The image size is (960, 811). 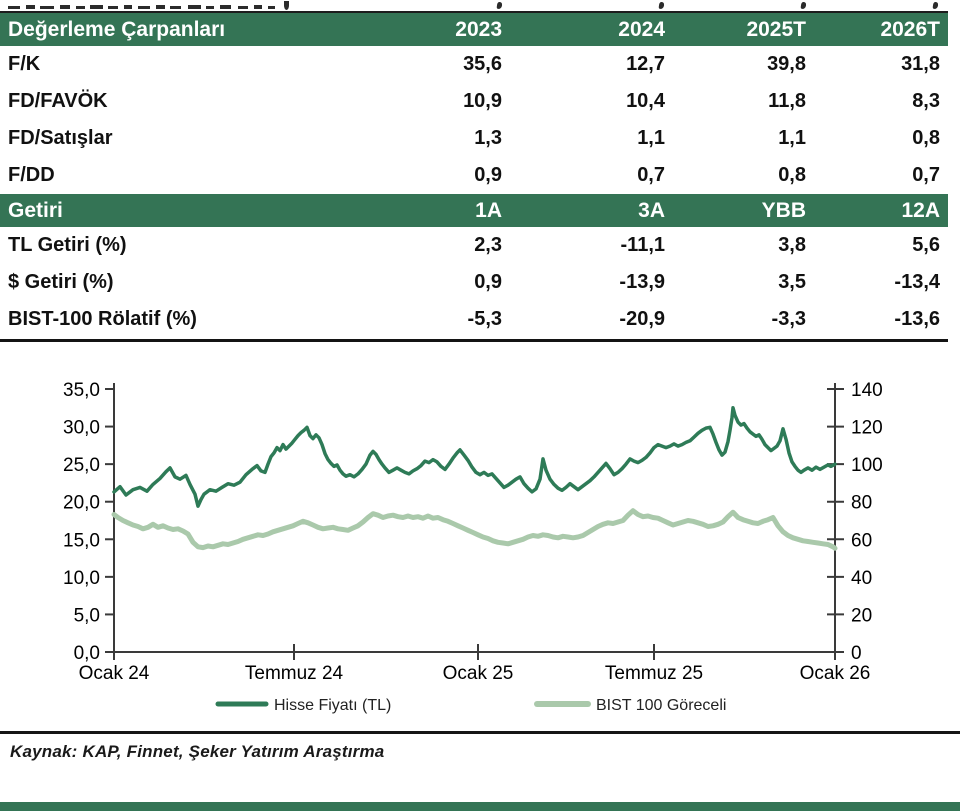 I want to click on table-row: FD/Satışlar 1,3 1,1 1,1 0,8, so click(x=474, y=138).